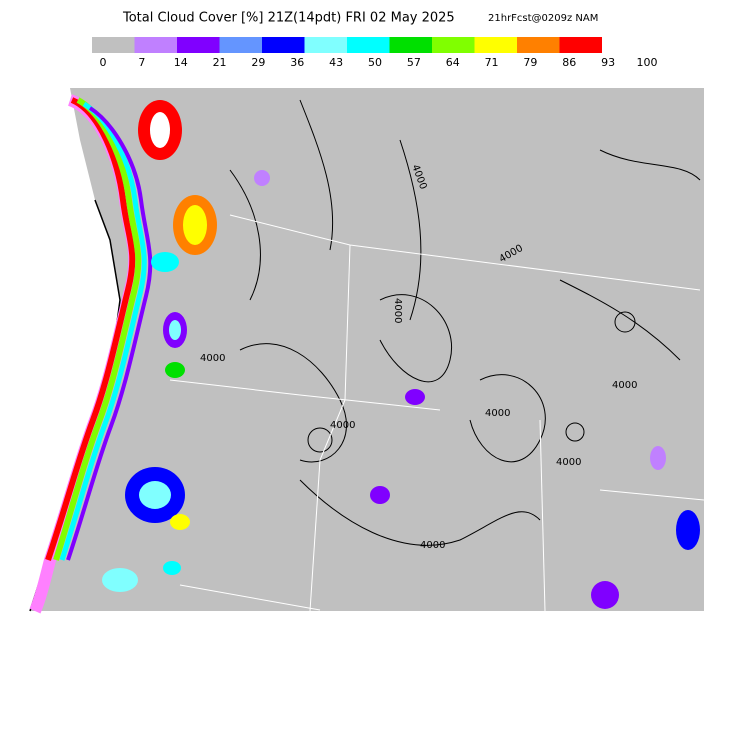 This screenshot has width=734, height=734. I want to click on forecast-info: 21hrFcst@0209z NAM, so click(543, 18).